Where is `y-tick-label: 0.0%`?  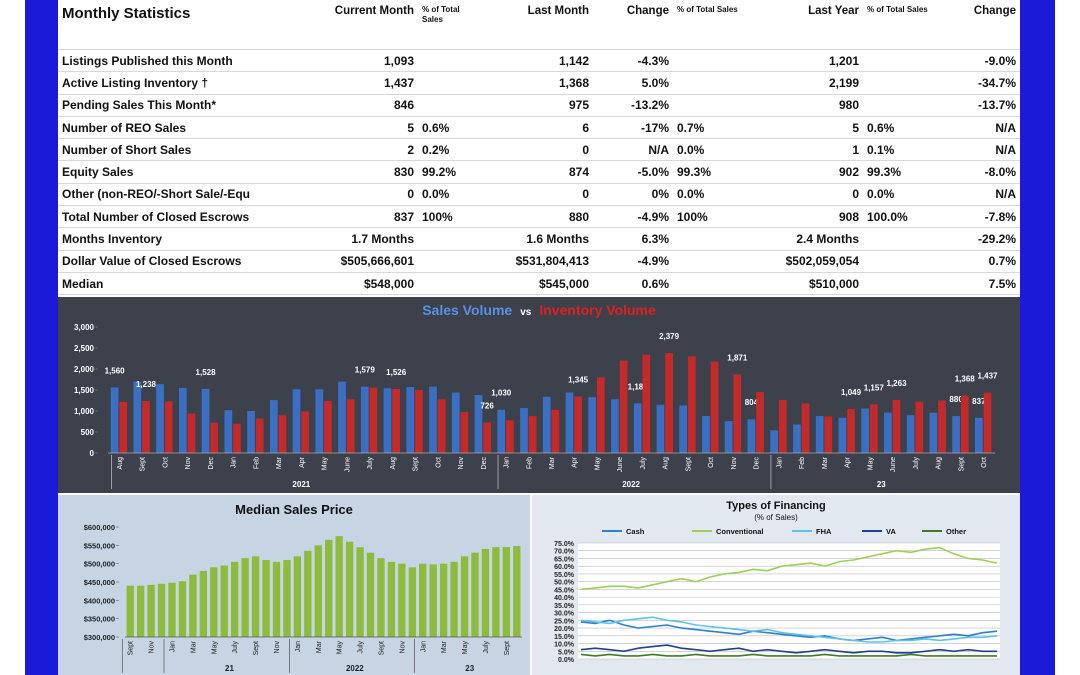
y-tick-label: 0.0% is located at coordinates (566, 660).